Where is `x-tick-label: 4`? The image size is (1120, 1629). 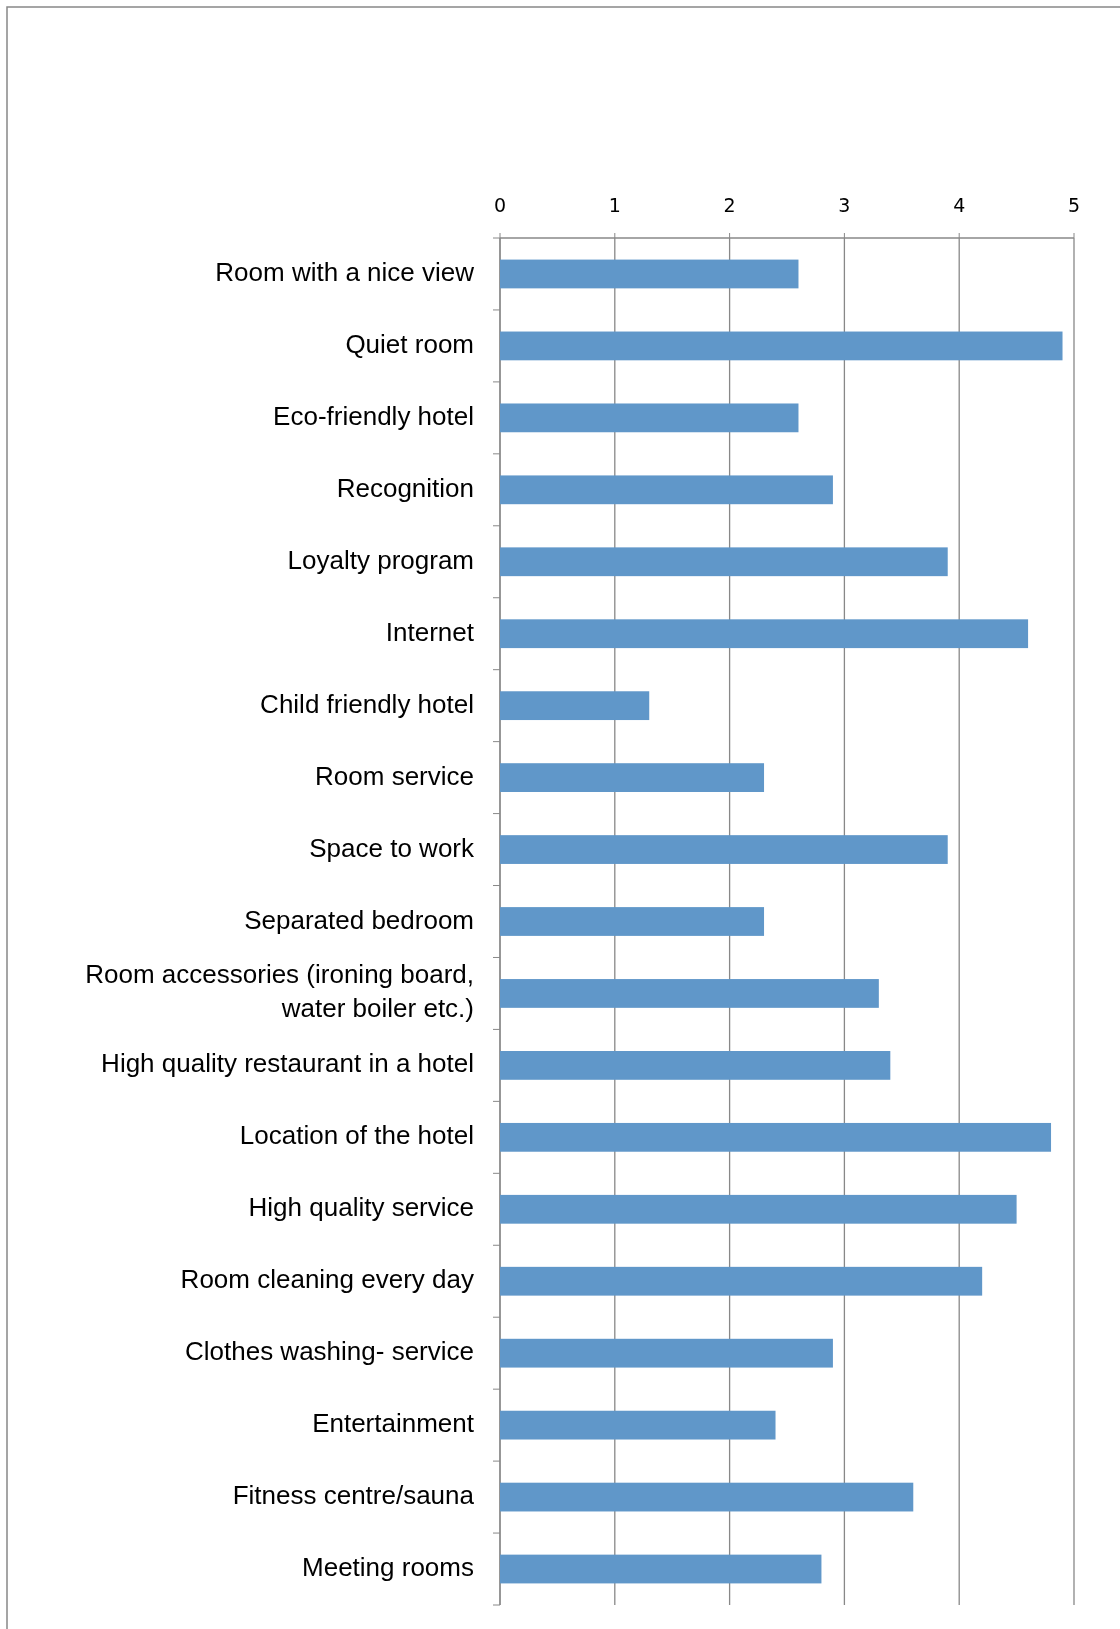
x-tick-label: 4 is located at coordinates (959, 204).